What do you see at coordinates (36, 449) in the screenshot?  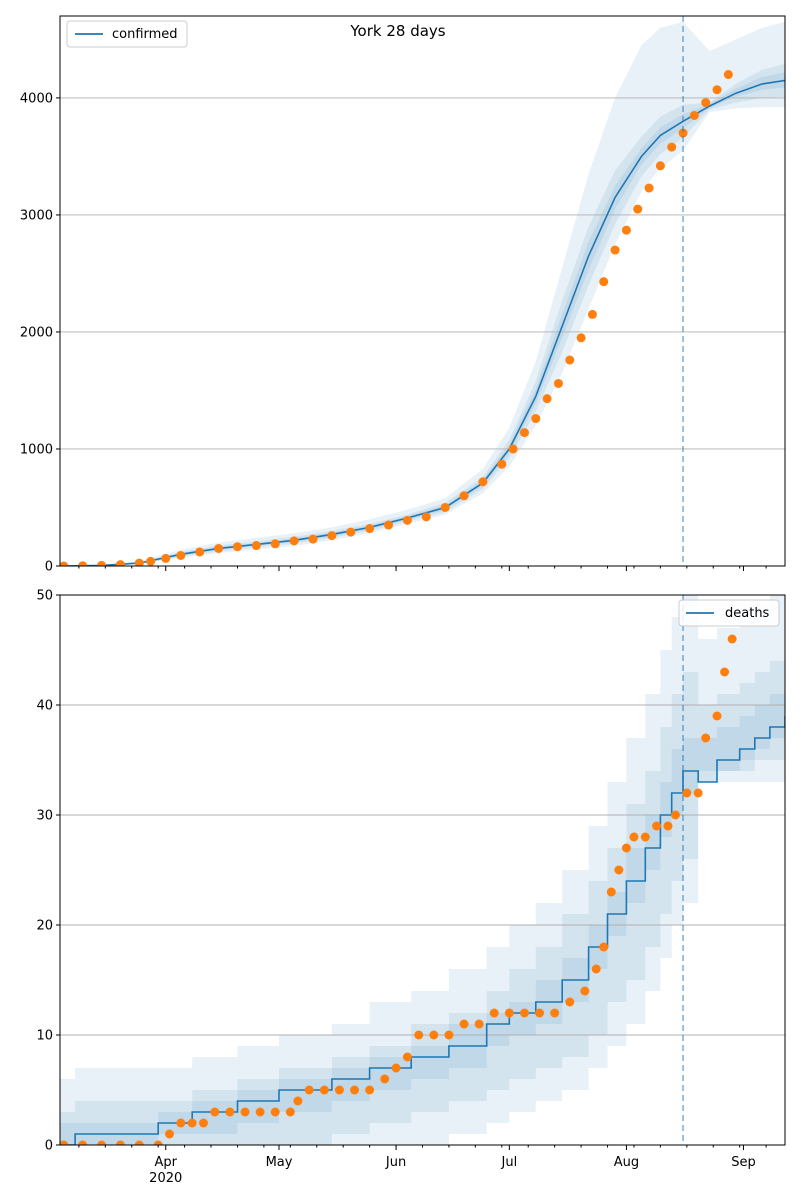 I see `ytick-label-1000: 1000` at bounding box center [36, 449].